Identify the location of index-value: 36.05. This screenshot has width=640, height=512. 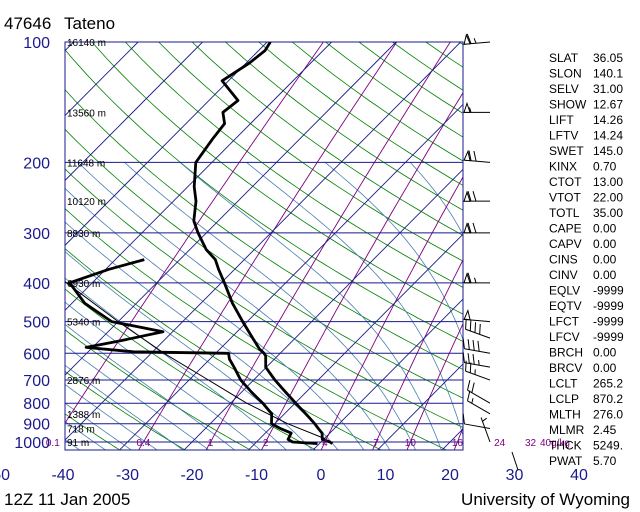
(608, 58).